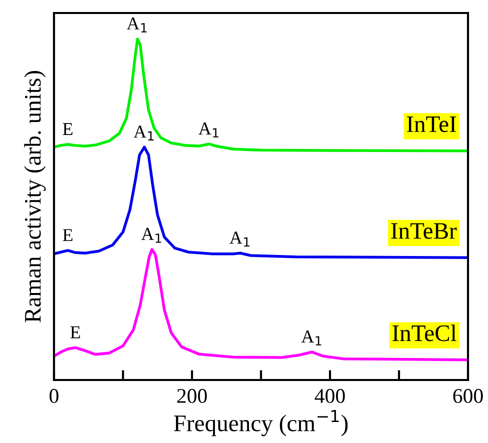  Describe the element at coordinates (424, 231) in the screenshot. I see `series-label: InTeBr` at that location.